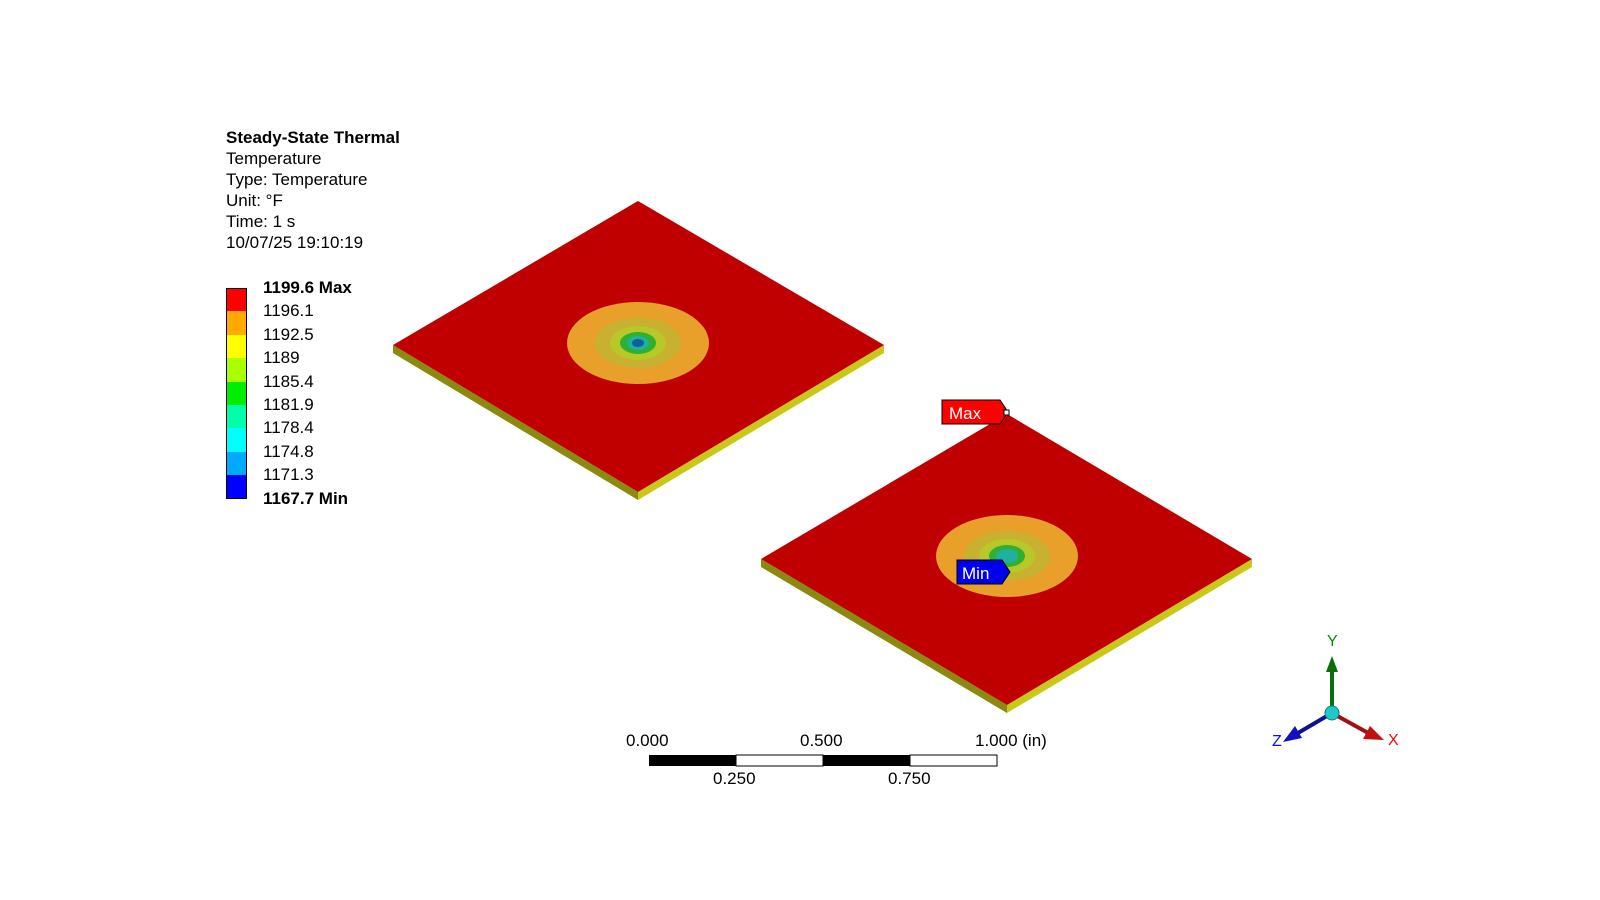 The height and width of the screenshot is (900, 1600). Describe the element at coordinates (638, 343) in the screenshot. I see `plate-1-hotspot` at that location.